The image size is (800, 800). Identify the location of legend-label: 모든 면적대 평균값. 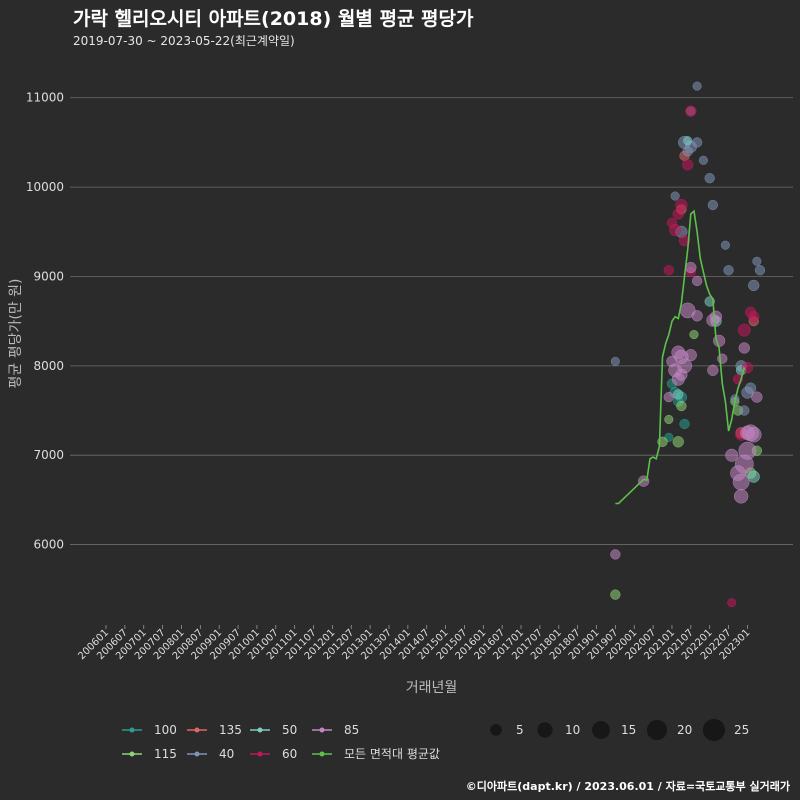
(392, 754).